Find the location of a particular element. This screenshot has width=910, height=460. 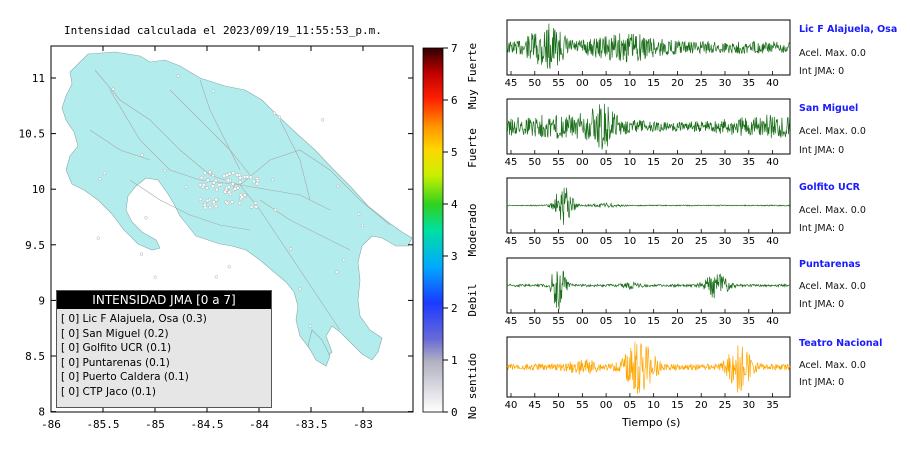

colorbar-category-label: Fuerte is located at coordinates (472, 148).